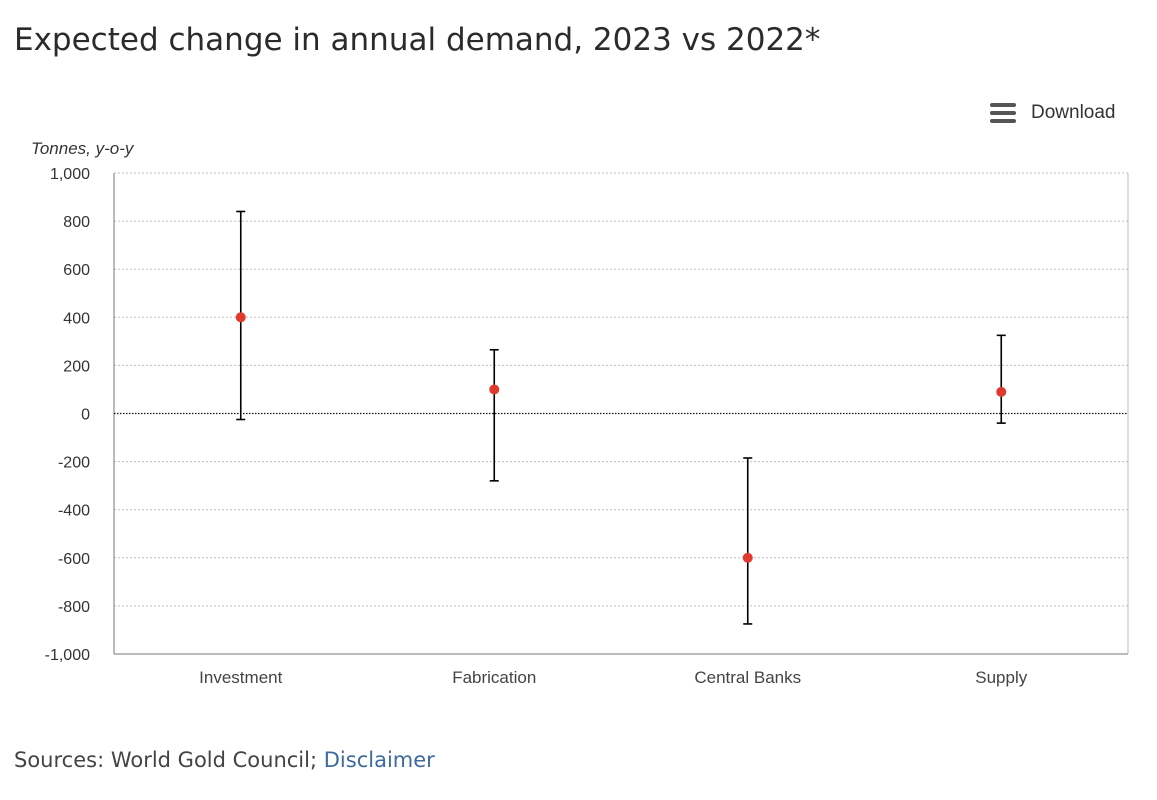 This screenshot has height=800, width=1157. I want to click on y-tick-label: 1,000, so click(70, 174).